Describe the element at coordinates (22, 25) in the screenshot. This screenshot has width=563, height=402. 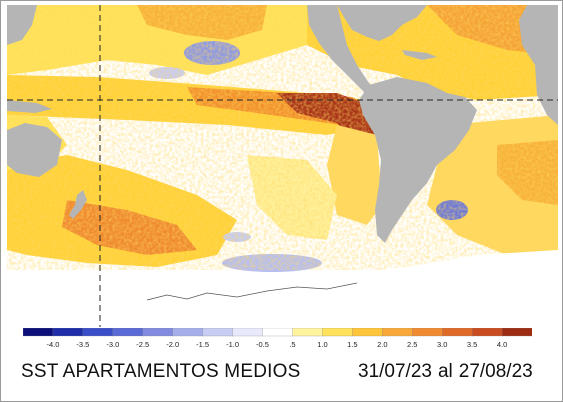
I see `asia-land` at that location.